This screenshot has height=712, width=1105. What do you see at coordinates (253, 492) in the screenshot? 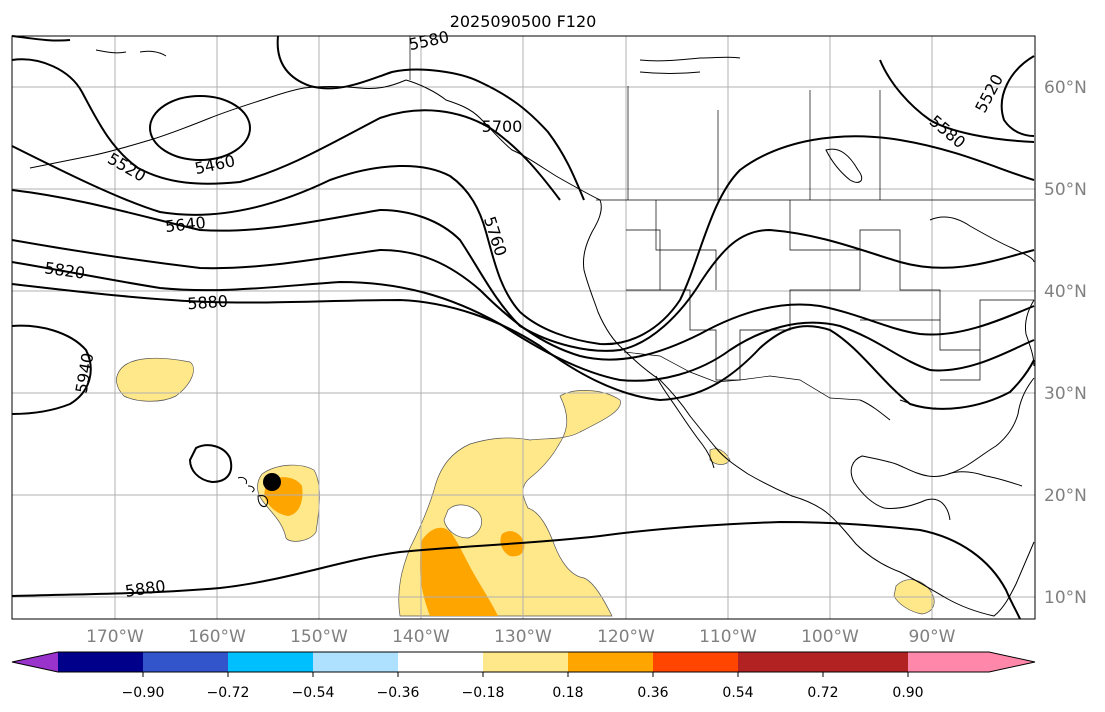
I see `hawaiian-islands` at bounding box center [253, 492].